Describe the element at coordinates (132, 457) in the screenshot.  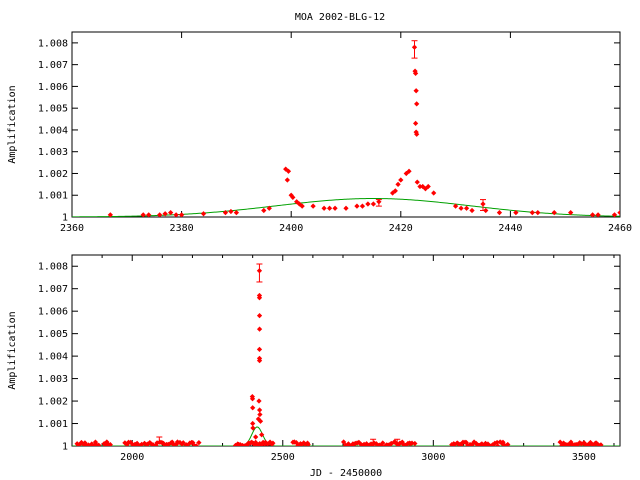
I see `x-tick-label: 2000` at that location.